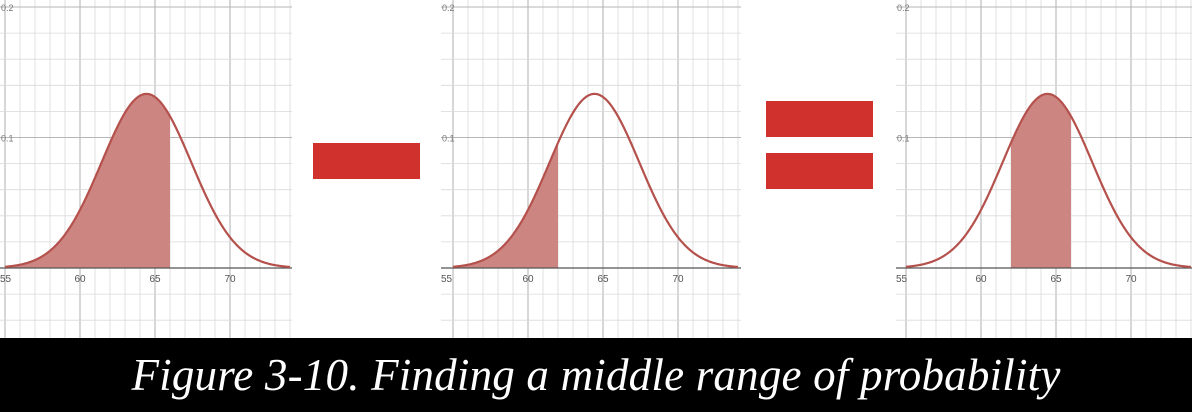 The width and height of the screenshot is (1192, 412). I want to click on chart-middle-x-tick-label: 65, so click(603, 279).